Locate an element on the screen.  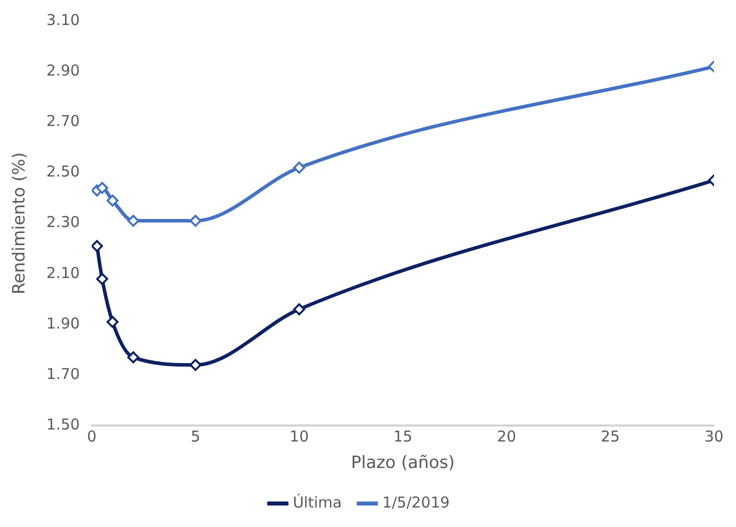
y-tick-label: 2.70 is located at coordinates (63, 121).